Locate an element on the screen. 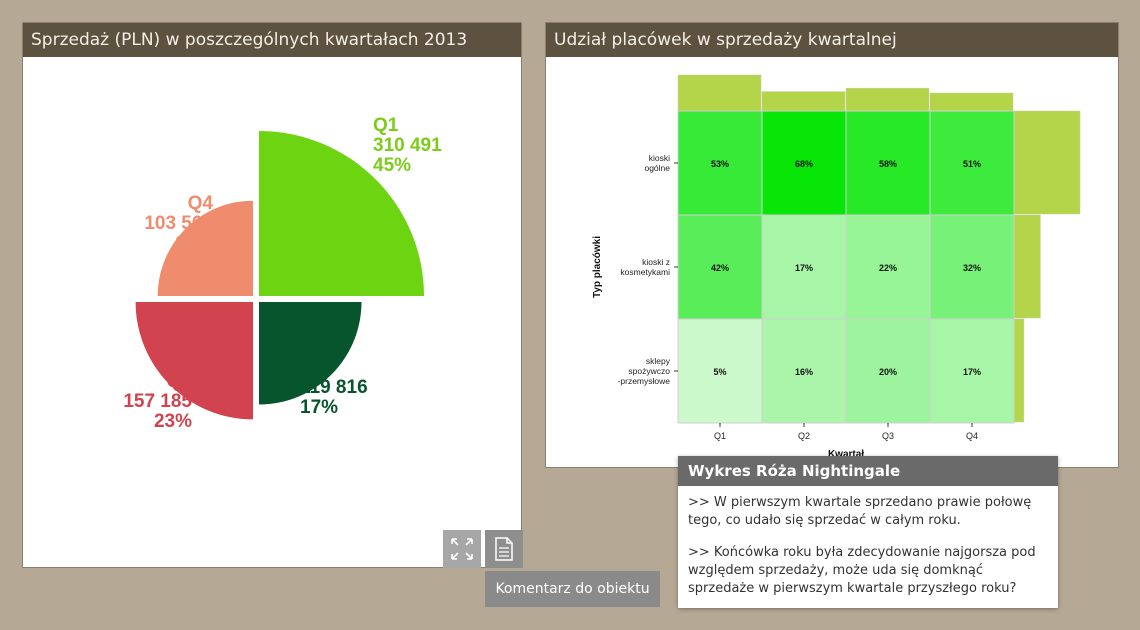  rose-label-quarter: Q4 is located at coordinates (201, 203).